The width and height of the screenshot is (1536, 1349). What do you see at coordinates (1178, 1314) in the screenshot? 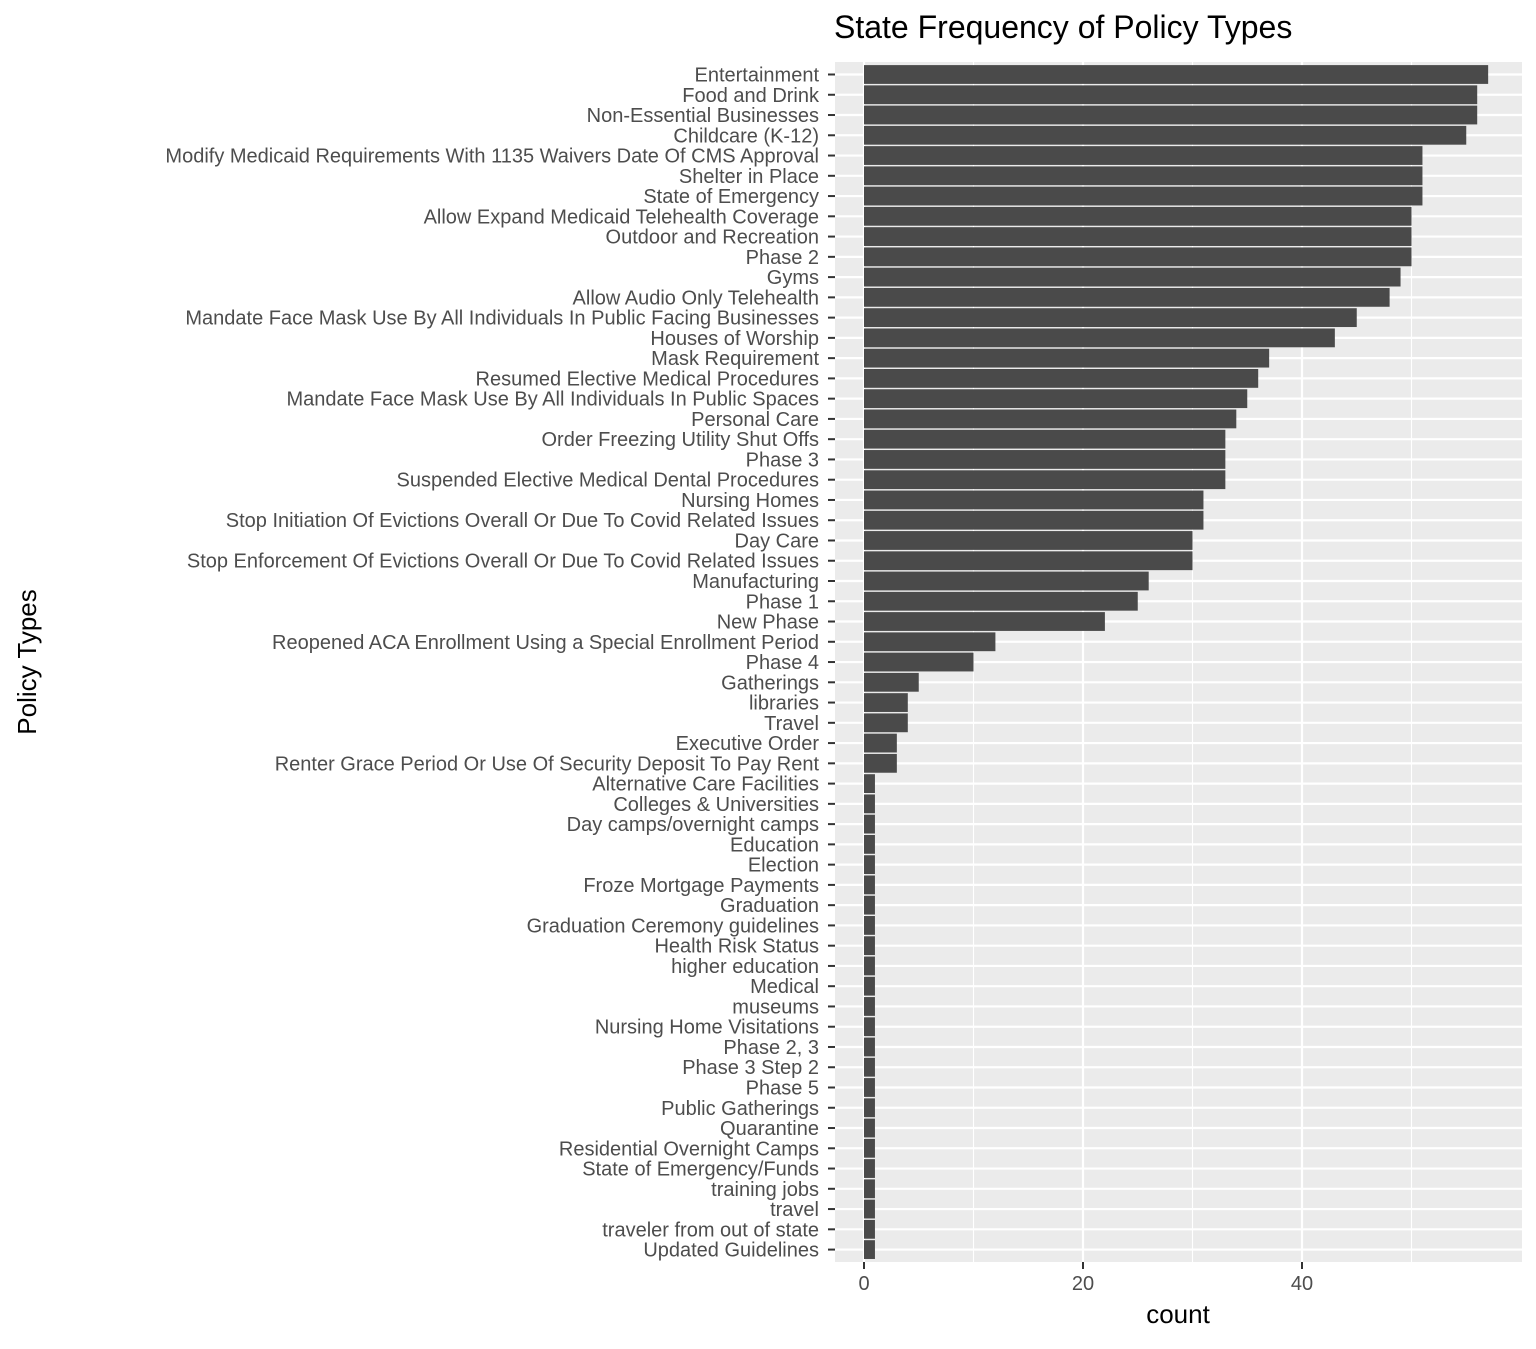
I see `x-axis-title: count` at bounding box center [1178, 1314].